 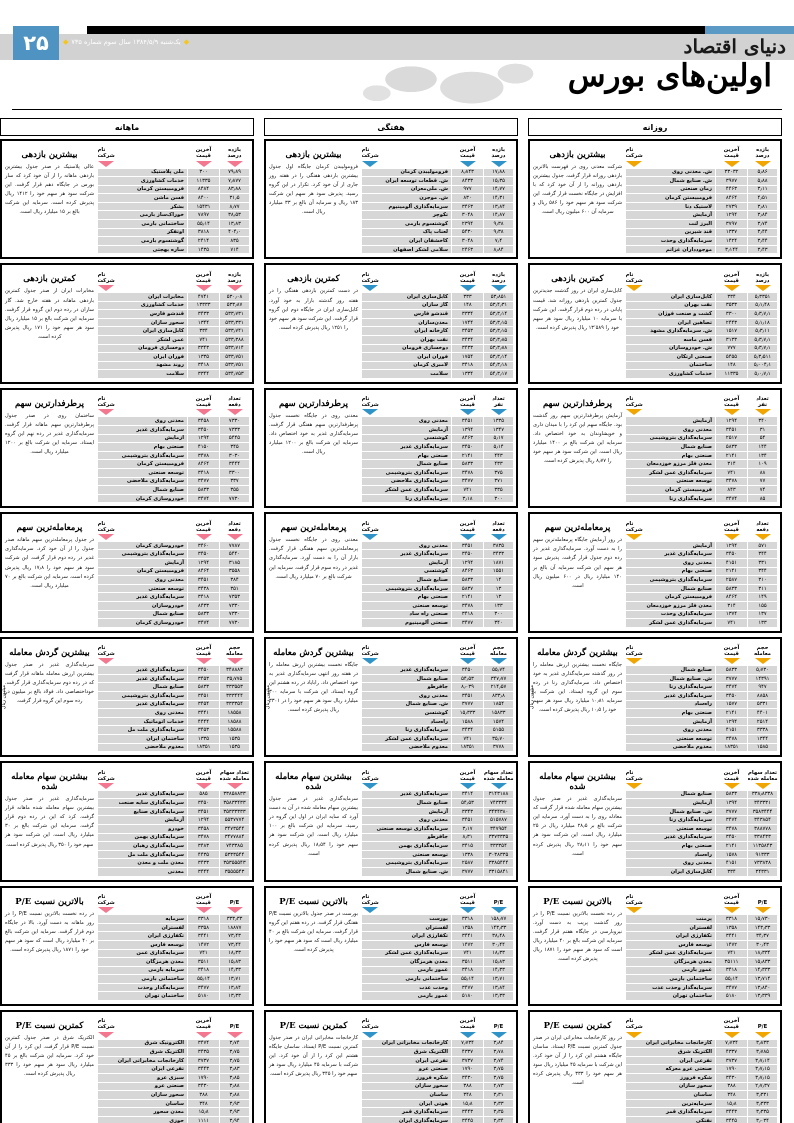 I want to click on table-row: ۵۳٫۳٫۱۴ ۳۳۳۴ قندشو فارس, so click(x=437, y=314).